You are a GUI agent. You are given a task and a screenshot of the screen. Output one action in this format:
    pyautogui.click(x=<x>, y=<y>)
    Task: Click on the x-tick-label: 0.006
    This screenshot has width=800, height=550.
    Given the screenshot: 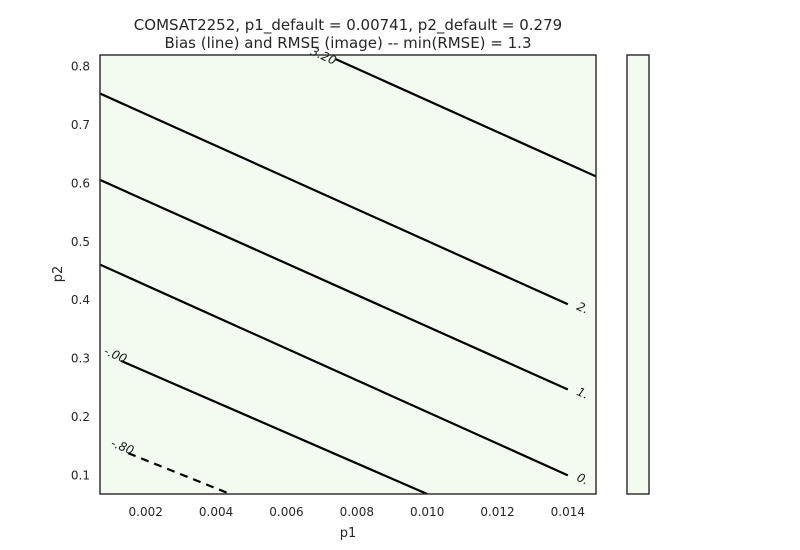 What is the action you would take?
    pyautogui.click(x=286, y=512)
    